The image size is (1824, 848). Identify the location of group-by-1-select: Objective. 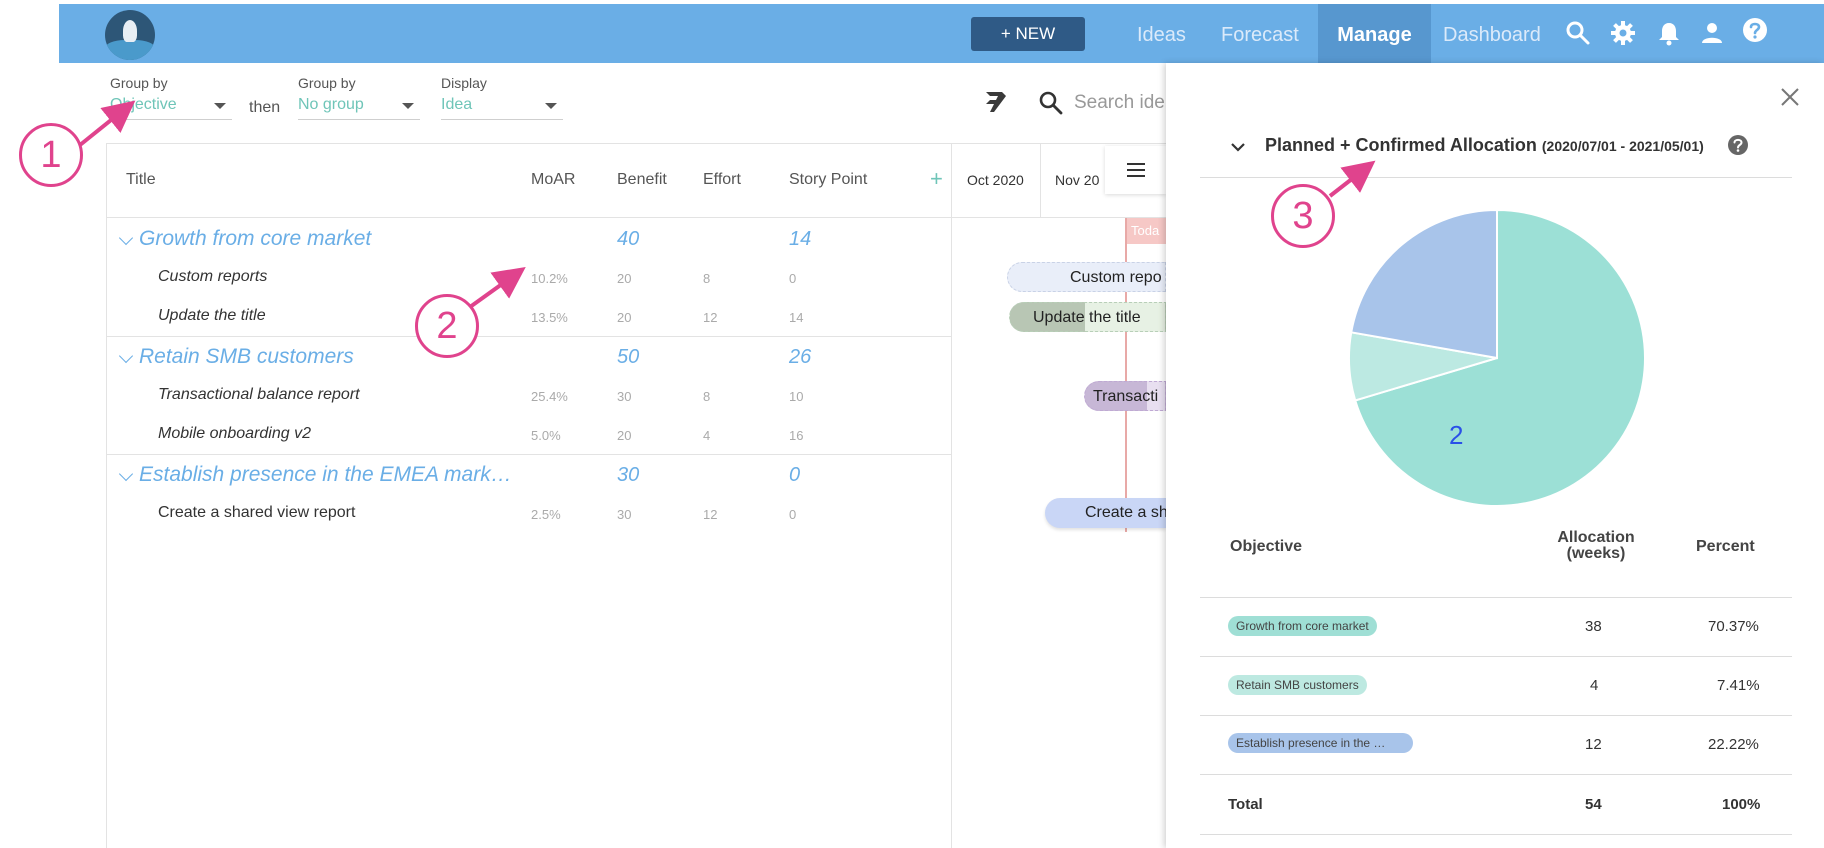
(171, 107).